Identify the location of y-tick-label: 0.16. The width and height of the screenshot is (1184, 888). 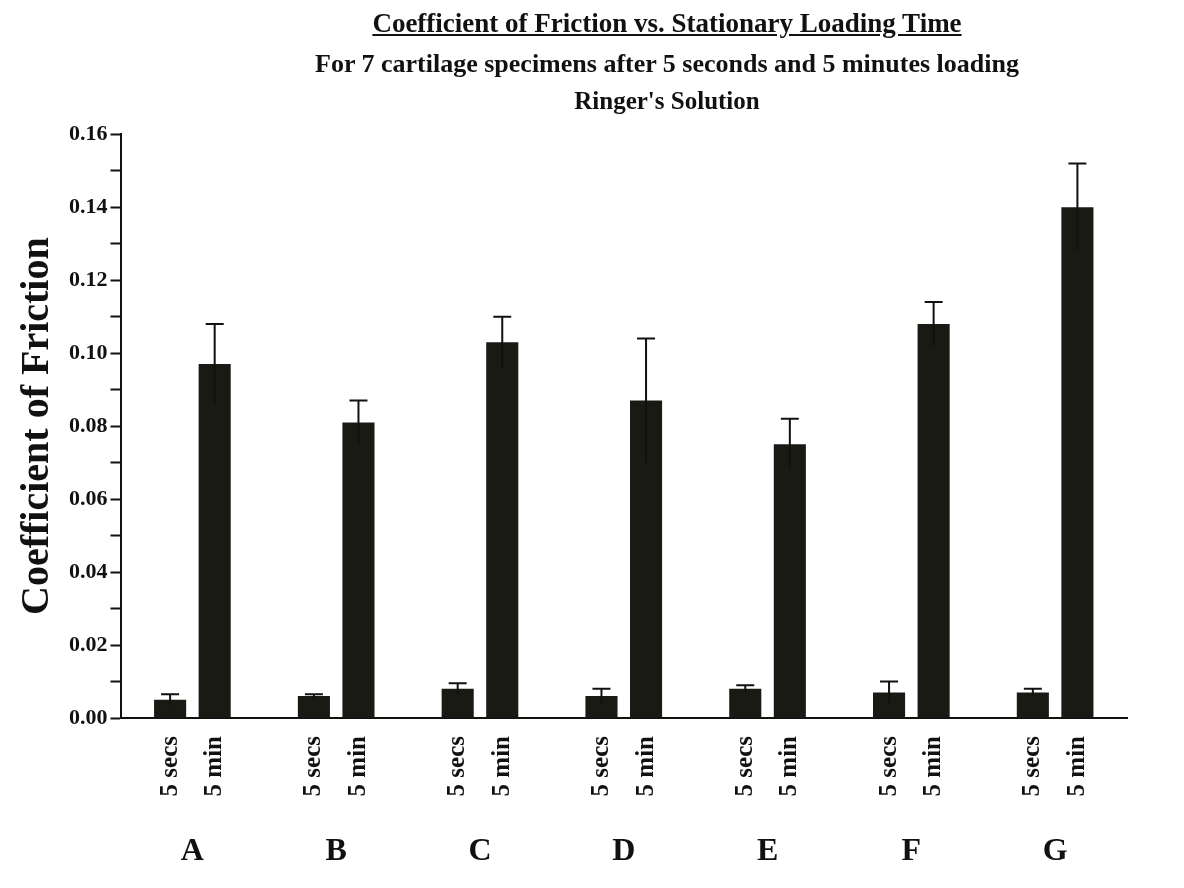
(88, 132).